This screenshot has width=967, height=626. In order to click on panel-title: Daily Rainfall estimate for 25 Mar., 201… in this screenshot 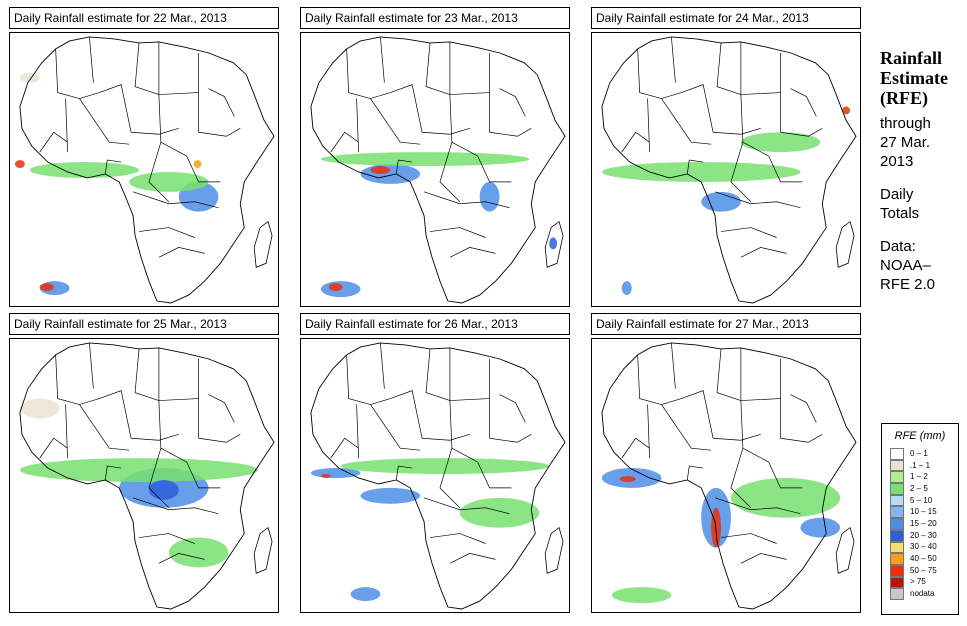, I will do `click(144, 324)`.